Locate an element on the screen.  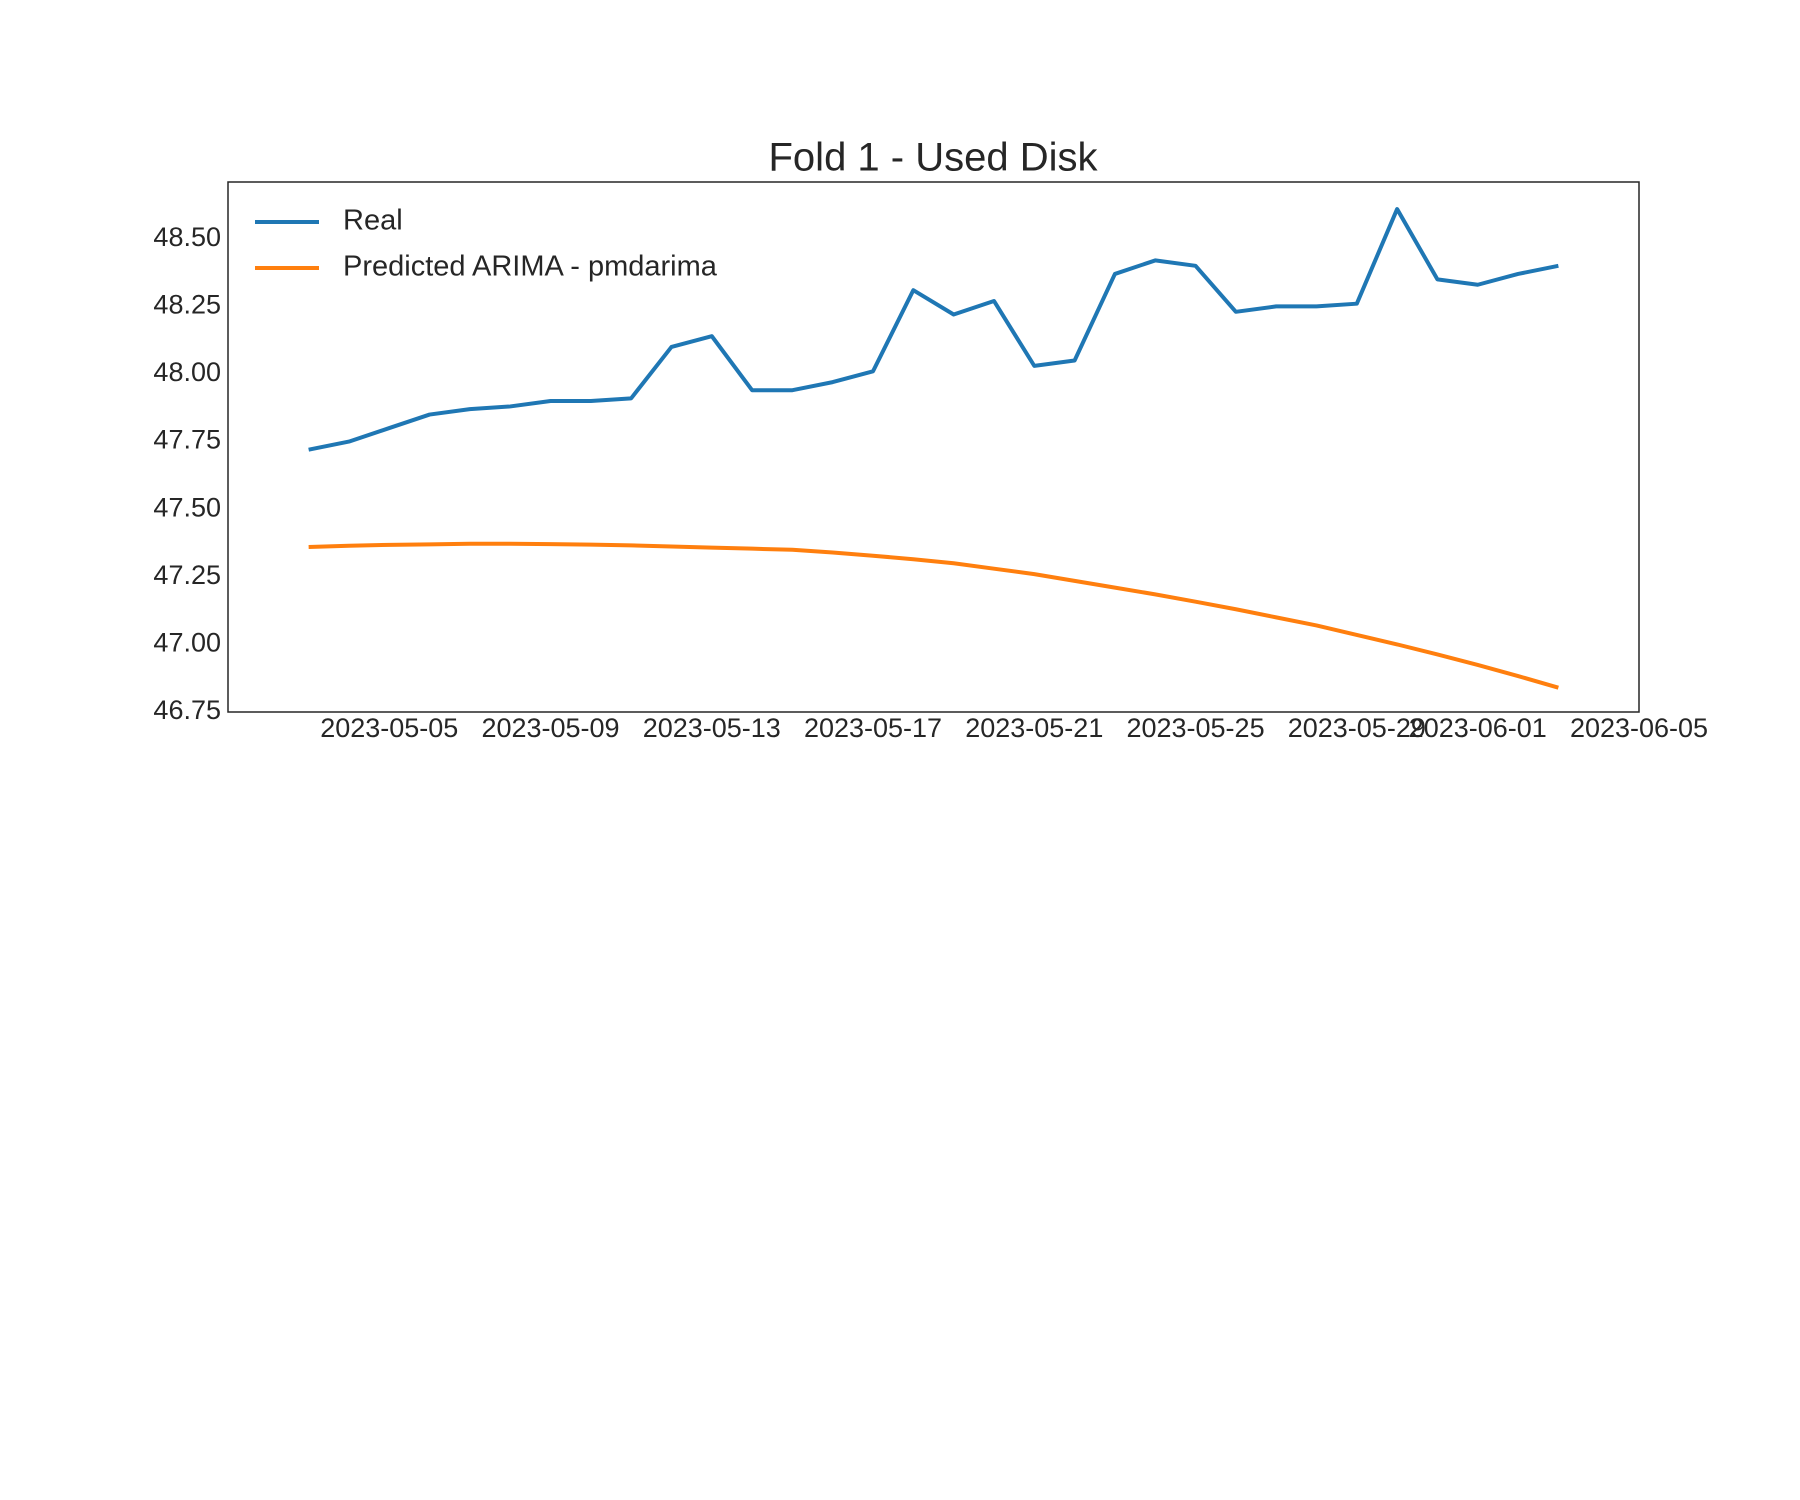
y-tick-label: 48.50 is located at coordinates (187, 237).